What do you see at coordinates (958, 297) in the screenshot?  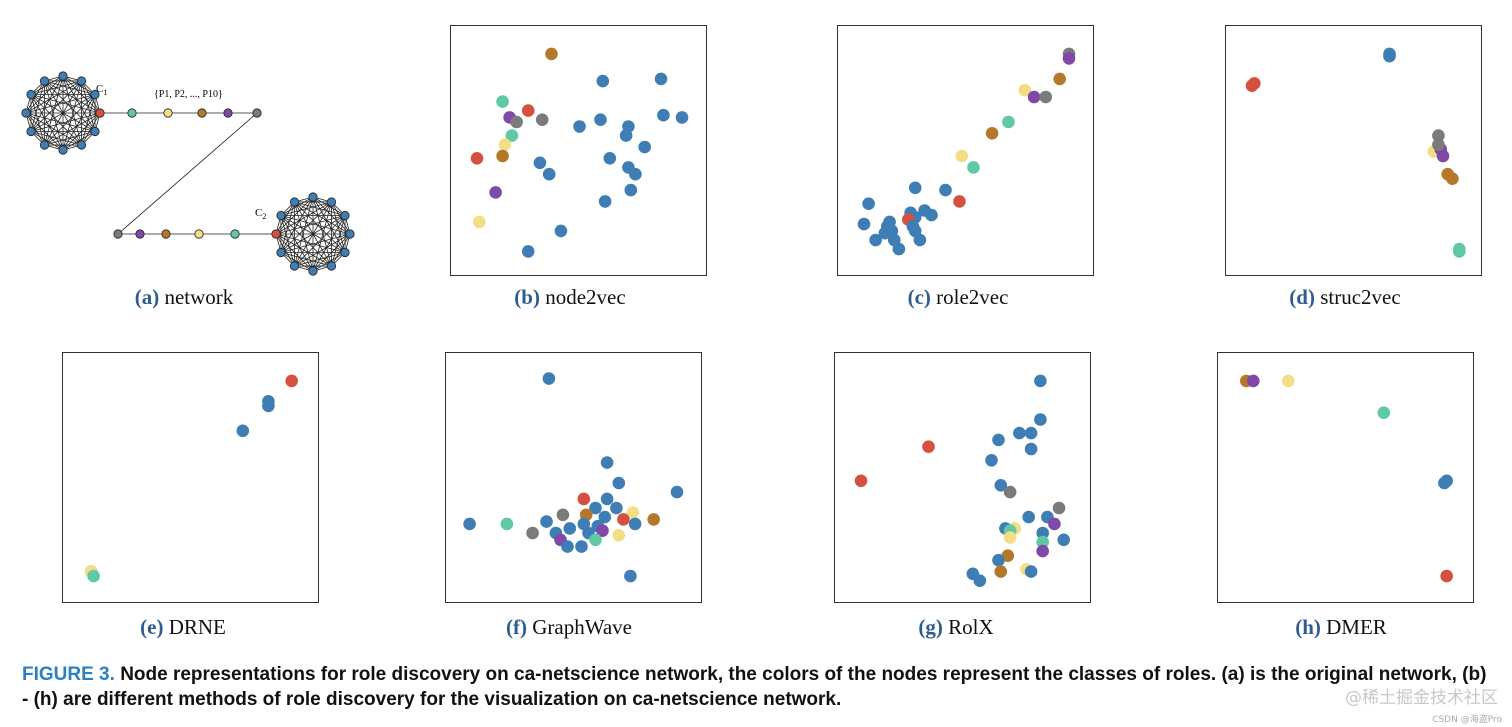 I see `caption-c: (c) role2vec` at bounding box center [958, 297].